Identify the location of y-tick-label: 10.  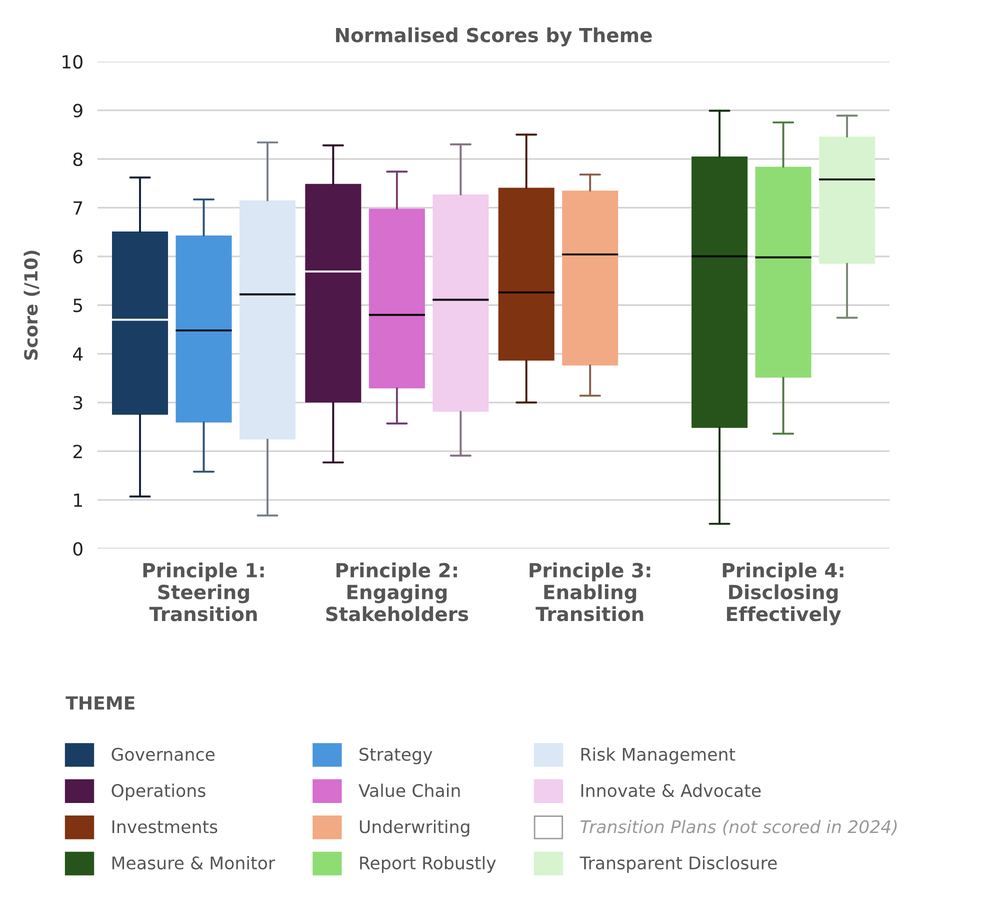
(72, 62).